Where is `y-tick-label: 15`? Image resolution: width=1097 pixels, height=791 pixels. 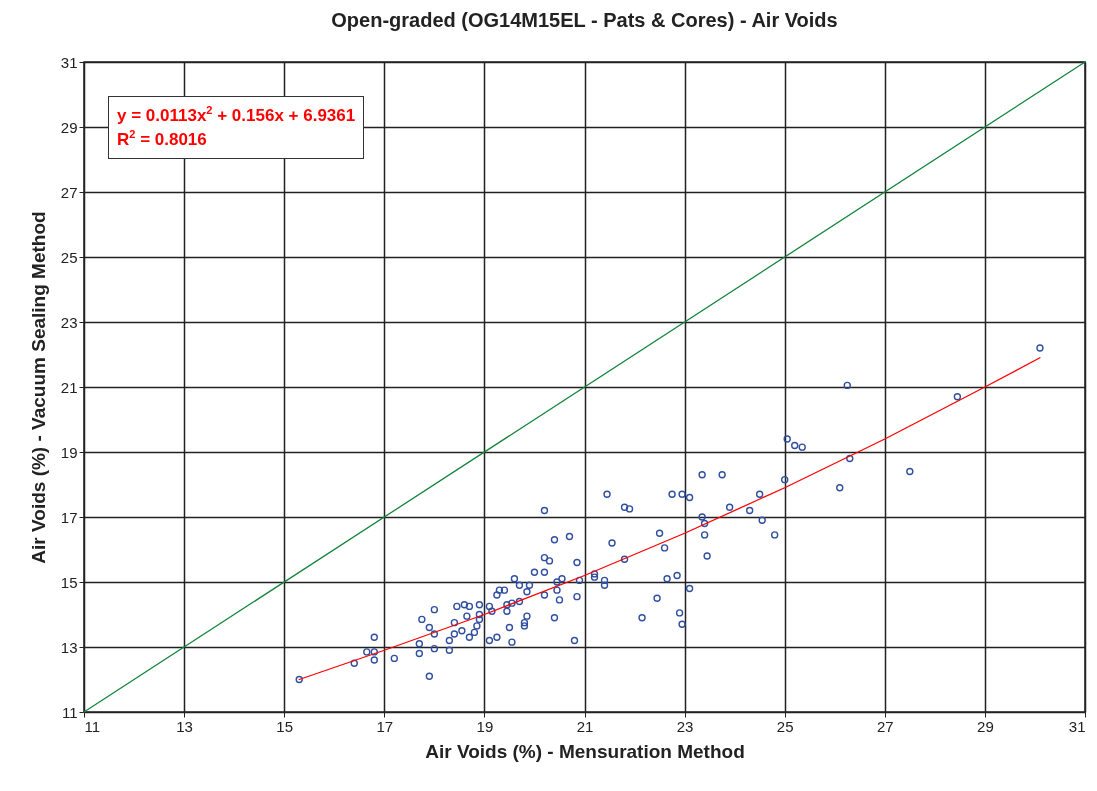 y-tick-label: 15 is located at coordinates (69, 582).